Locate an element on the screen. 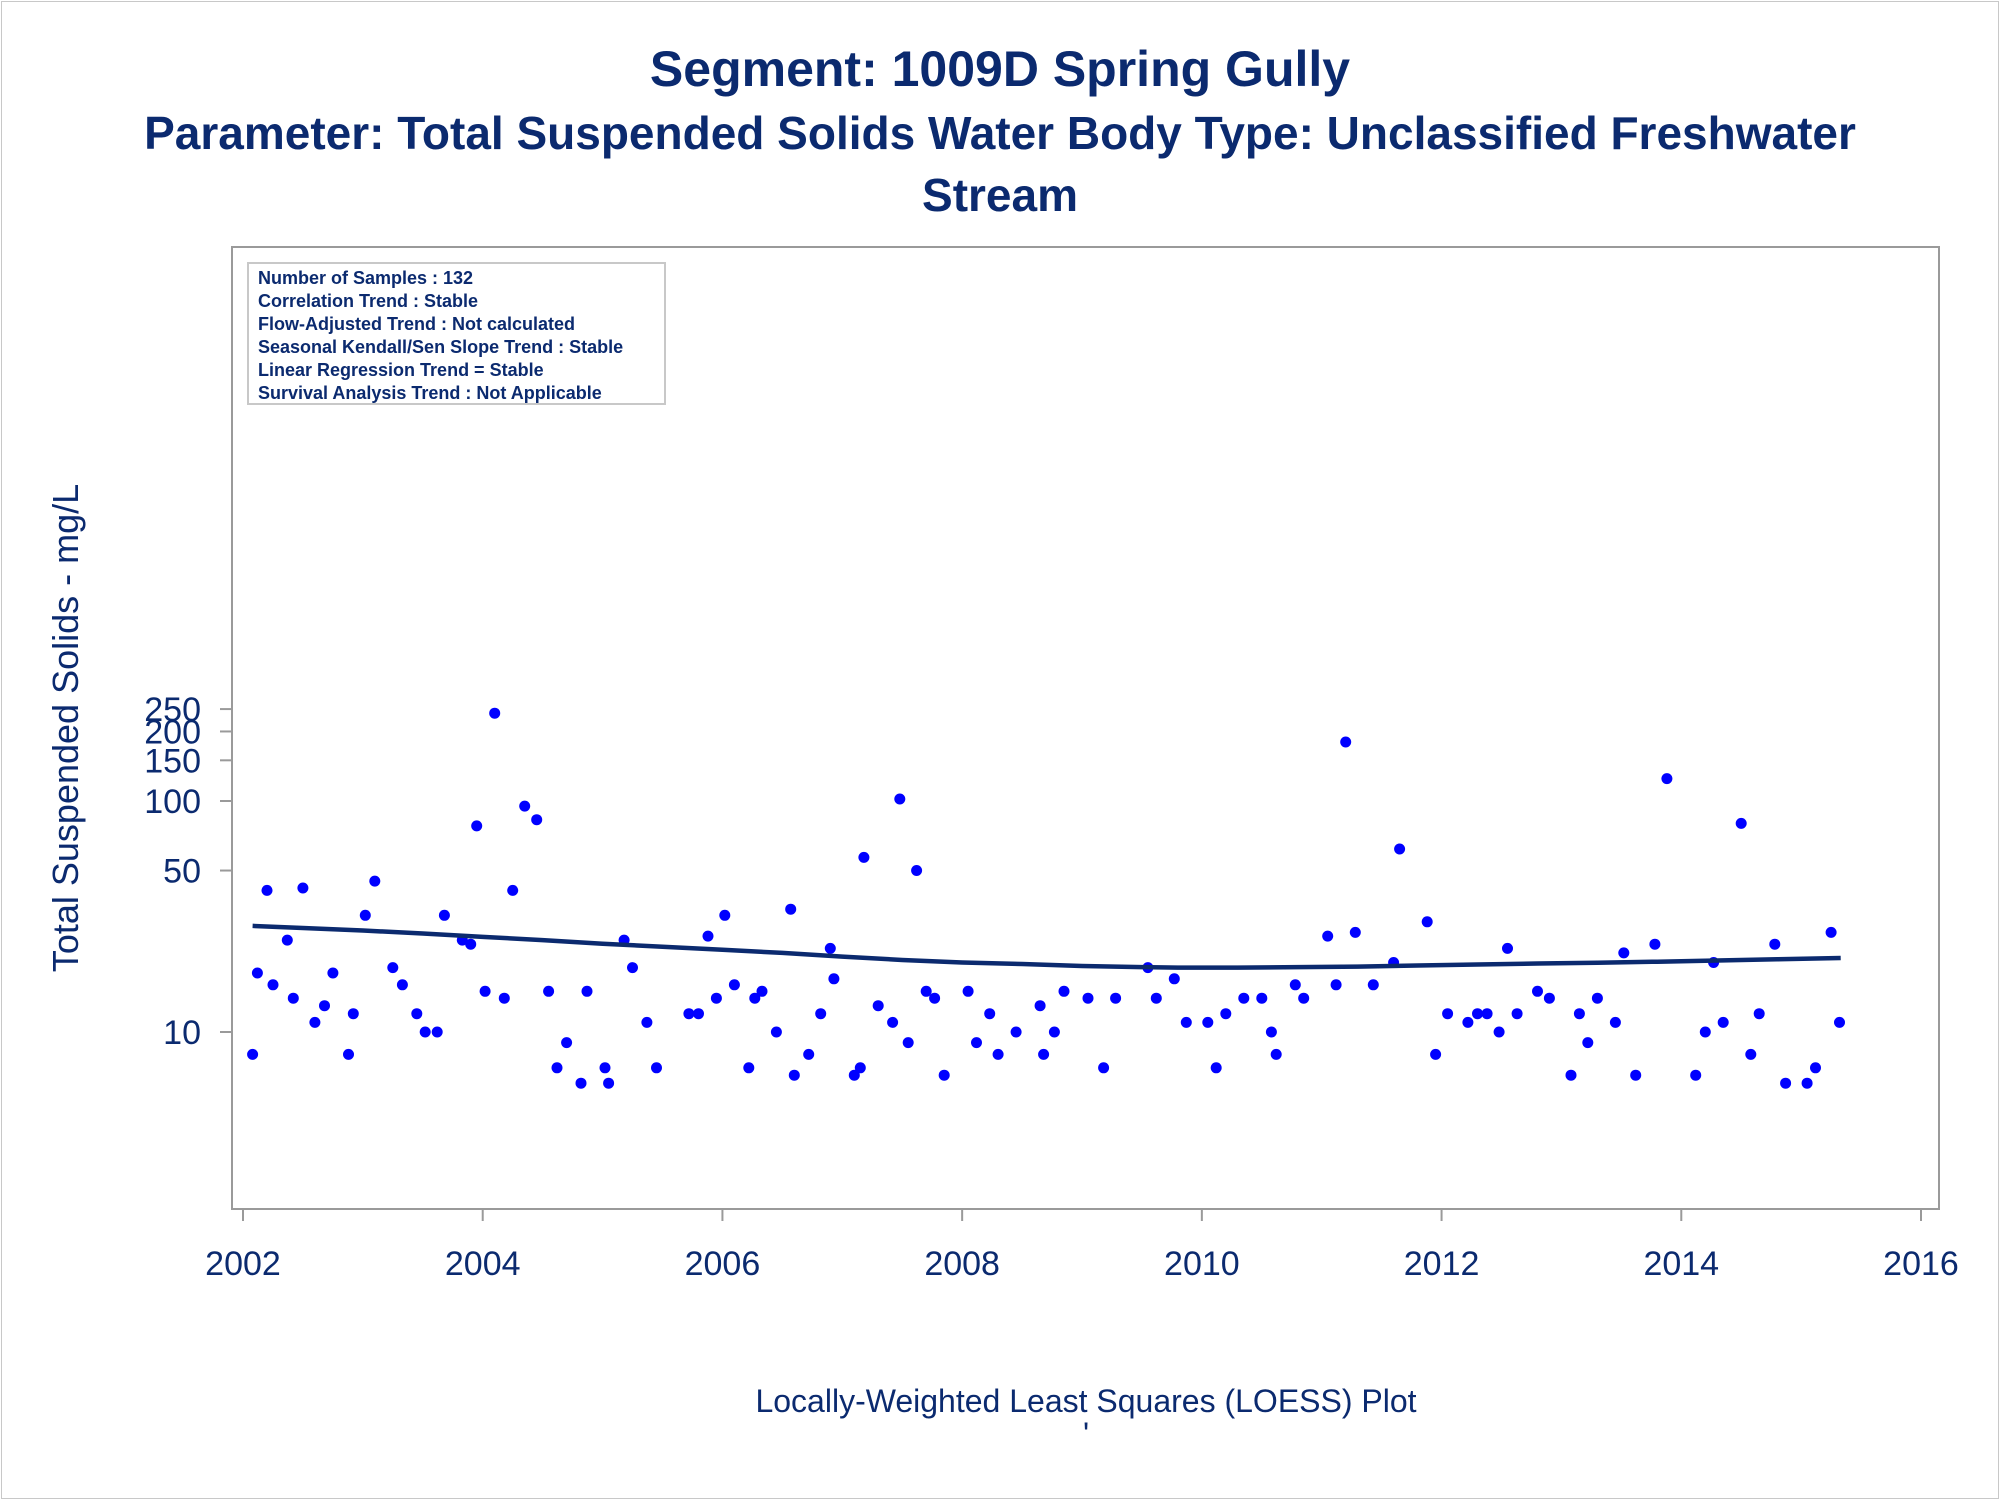 The image size is (2000, 1500). x-tick-label-2004: 2004 is located at coordinates (483, 1264).